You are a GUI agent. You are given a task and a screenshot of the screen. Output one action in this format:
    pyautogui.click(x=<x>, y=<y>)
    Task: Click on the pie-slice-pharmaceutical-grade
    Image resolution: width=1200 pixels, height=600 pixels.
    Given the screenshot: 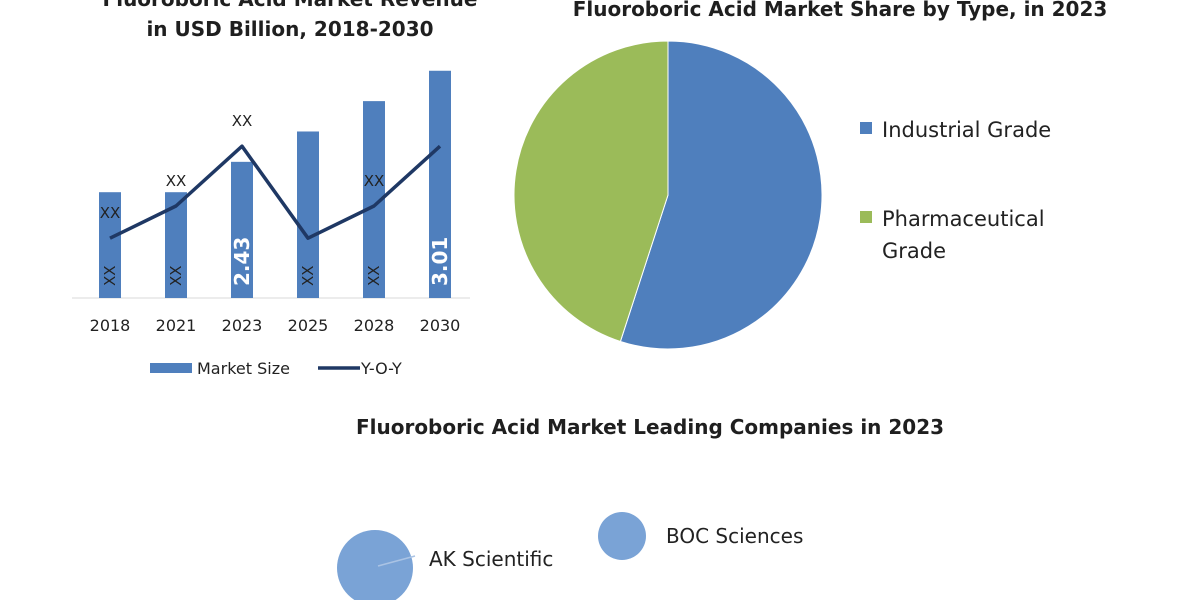 What is the action you would take?
    pyautogui.click(x=591, y=191)
    